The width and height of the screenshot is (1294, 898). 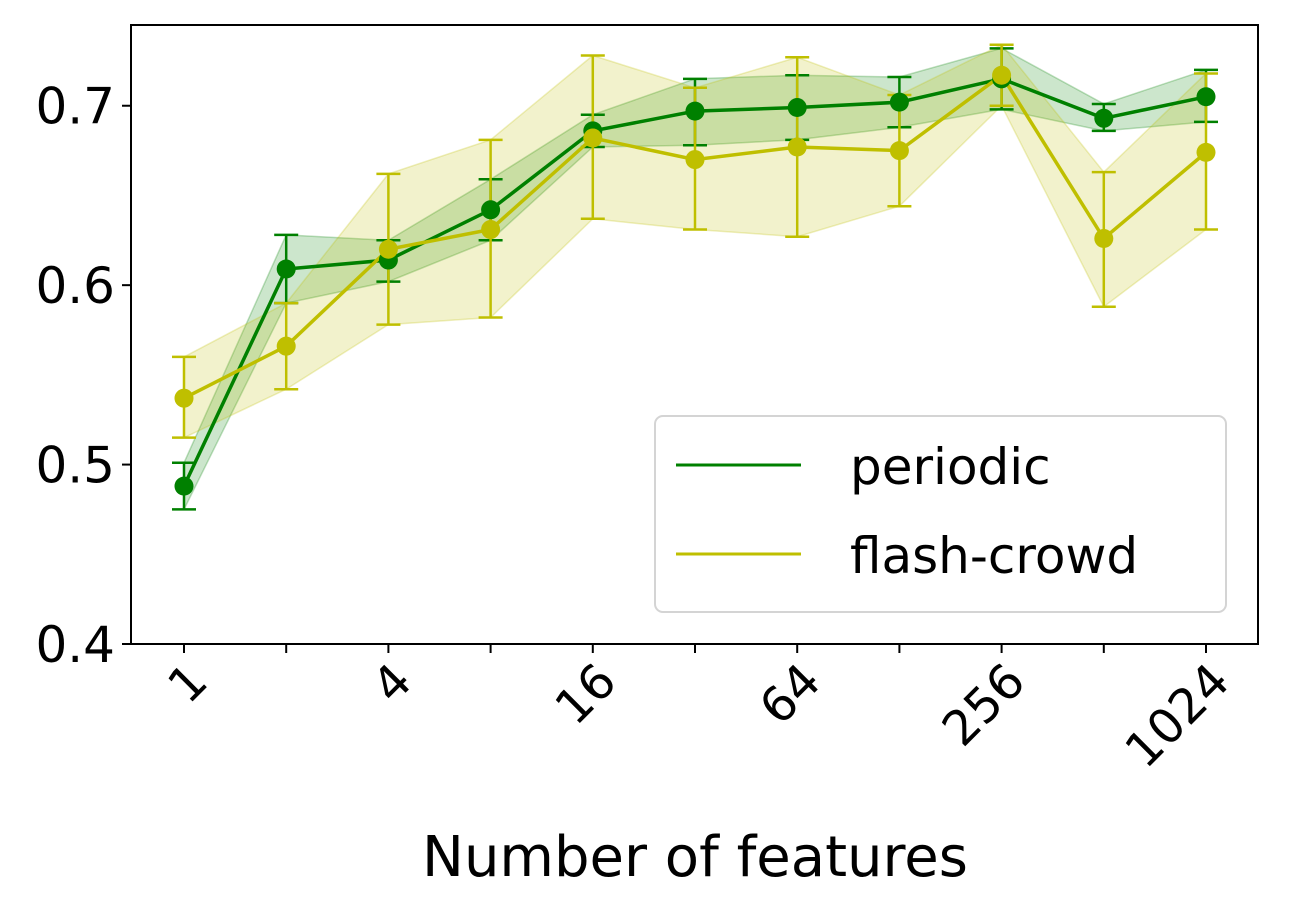 What do you see at coordinates (75, 286) in the screenshot?
I see `y-tick-label: 0.6` at bounding box center [75, 286].